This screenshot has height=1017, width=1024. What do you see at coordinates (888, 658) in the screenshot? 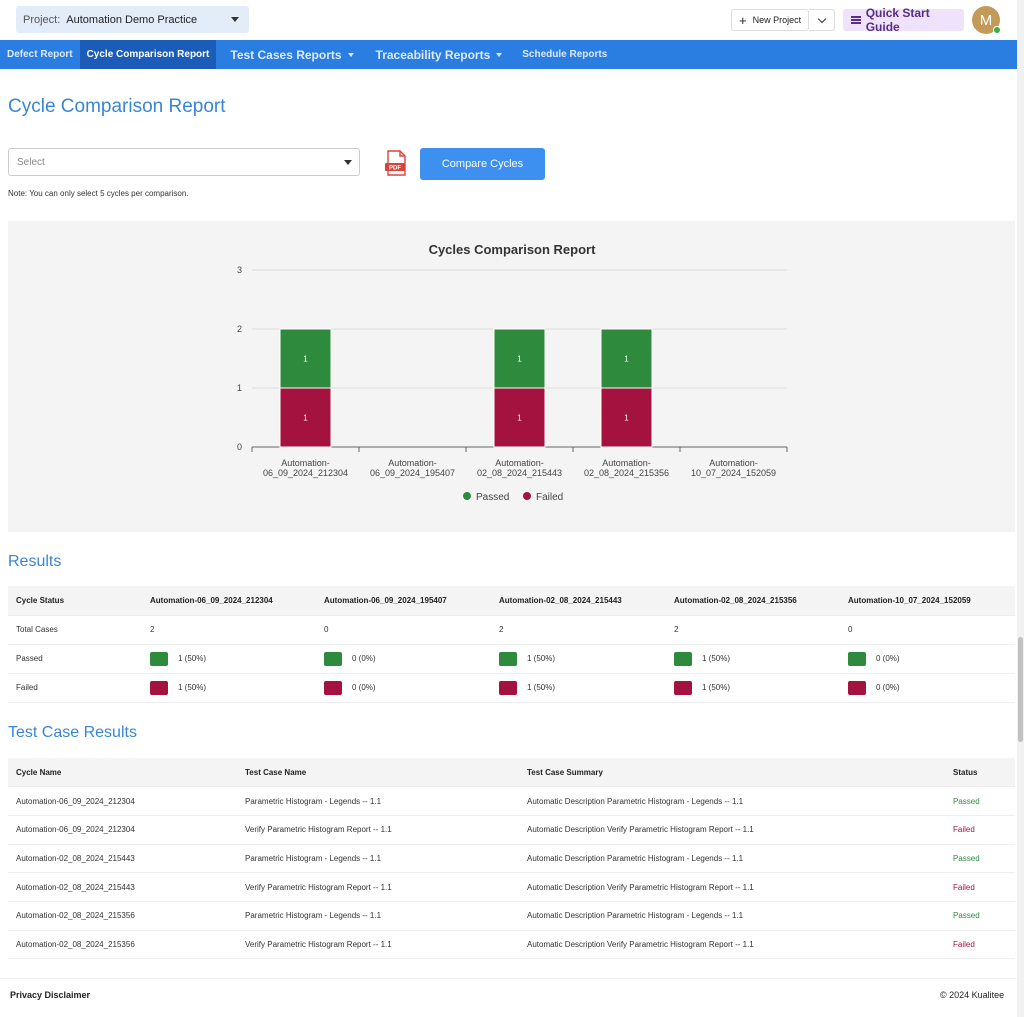
I see `passed-value: 0 (0%)` at bounding box center [888, 658].